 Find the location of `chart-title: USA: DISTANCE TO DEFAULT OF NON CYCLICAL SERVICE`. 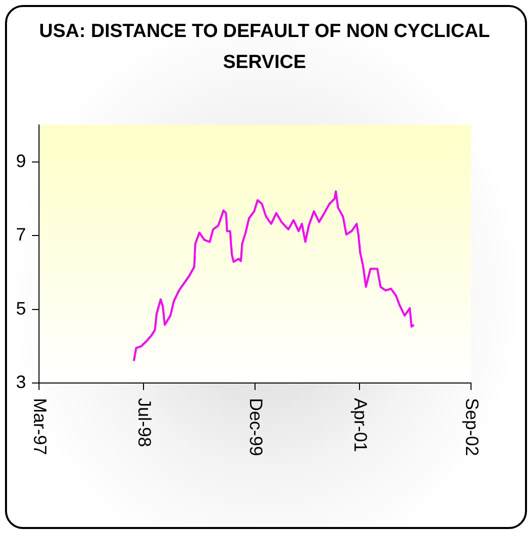

chart-title: USA: DISTANCE TO DEFAULT OF NON CYCLICAL SERVICE is located at coordinates (264, 47).